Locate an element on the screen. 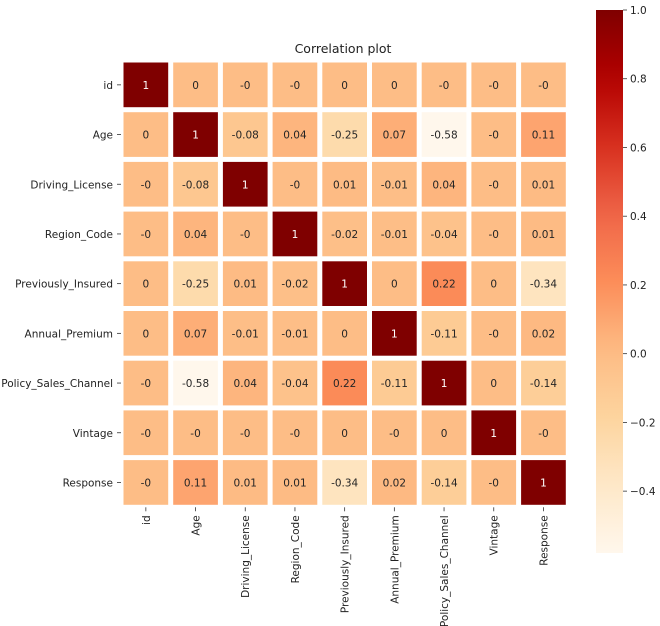  x-tick-label: Region_Code is located at coordinates (296, 549).